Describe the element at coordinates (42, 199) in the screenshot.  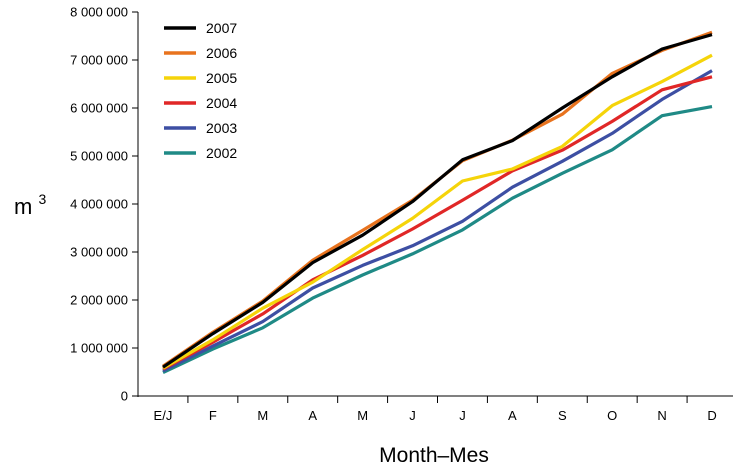
I see `y-axis-title-superscript: 3` at that location.